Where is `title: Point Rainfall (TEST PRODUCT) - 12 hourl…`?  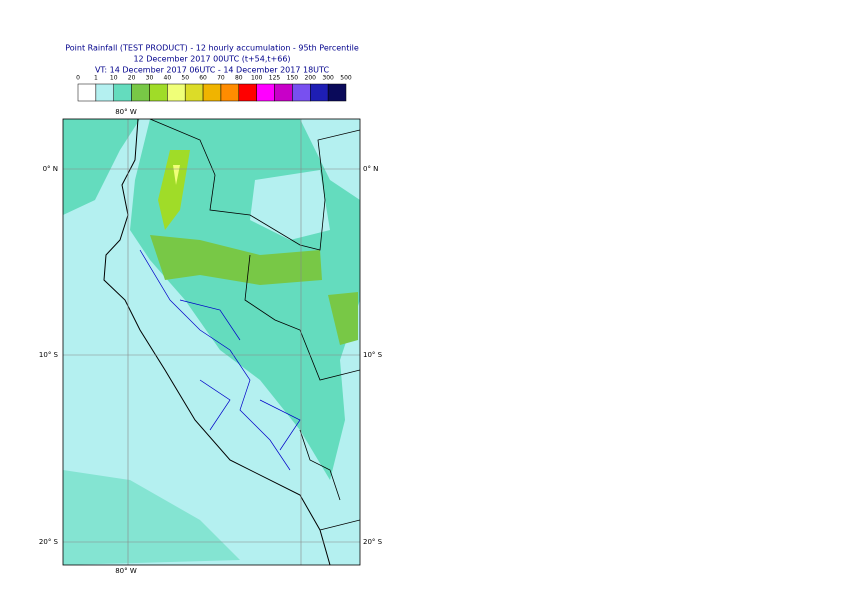 title: Point Rainfall (TEST PRODUCT) - 12 hourl… is located at coordinates (212, 48).